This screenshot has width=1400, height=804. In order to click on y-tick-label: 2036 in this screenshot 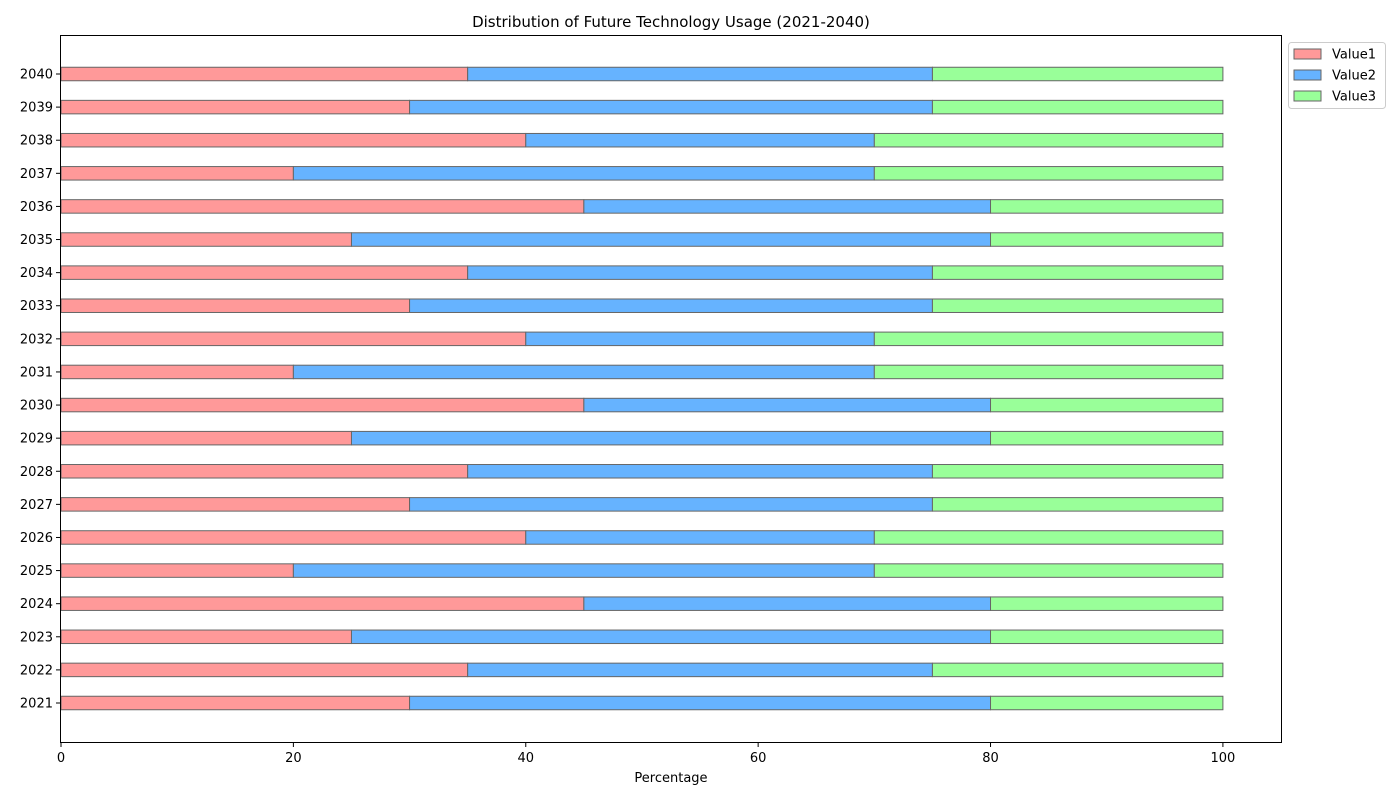, I will do `click(36, 207)`.